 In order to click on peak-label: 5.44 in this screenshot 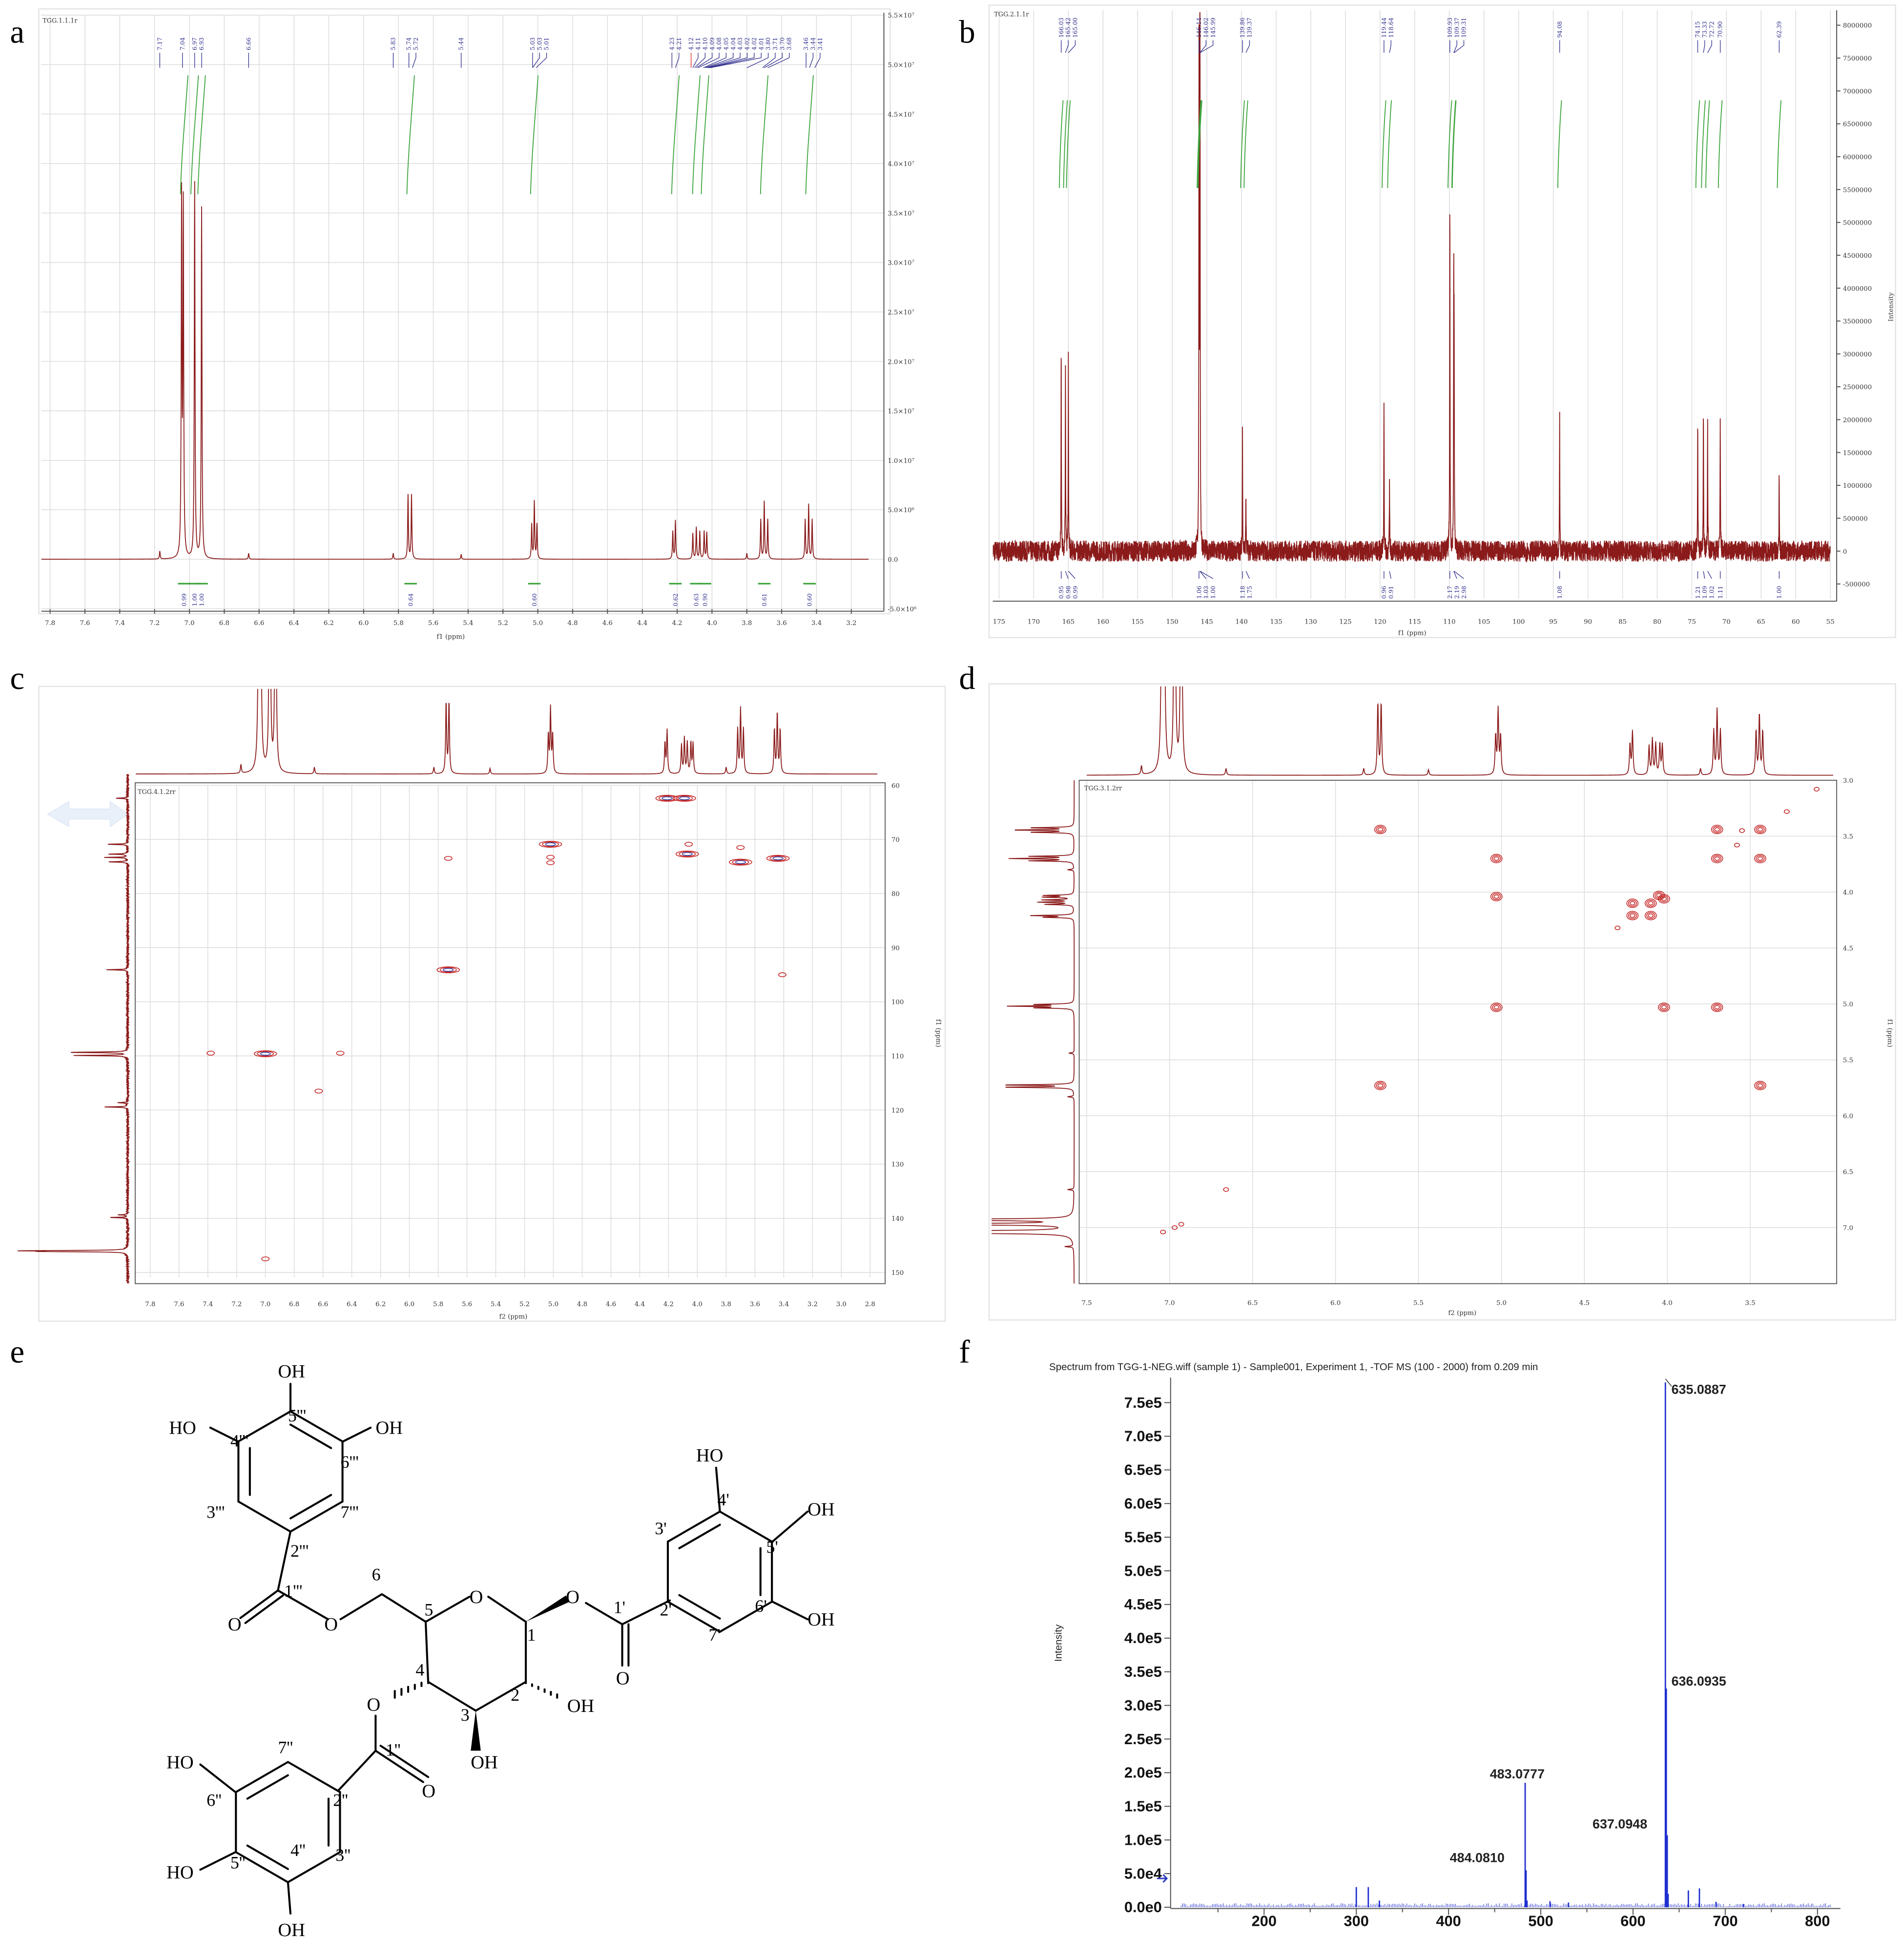, I will do `click(461, 44)`.